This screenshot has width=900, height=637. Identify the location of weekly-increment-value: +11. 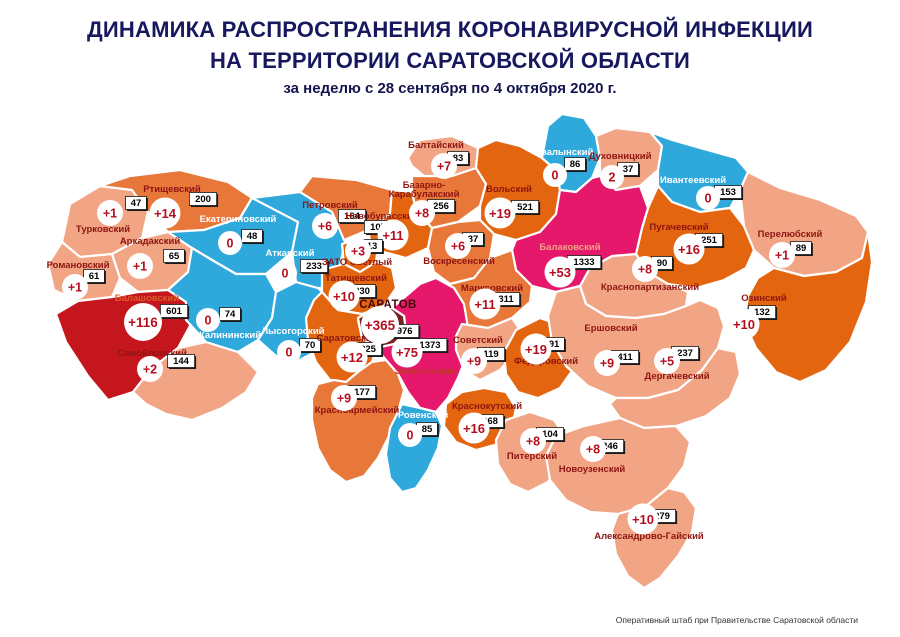
(484, 304).